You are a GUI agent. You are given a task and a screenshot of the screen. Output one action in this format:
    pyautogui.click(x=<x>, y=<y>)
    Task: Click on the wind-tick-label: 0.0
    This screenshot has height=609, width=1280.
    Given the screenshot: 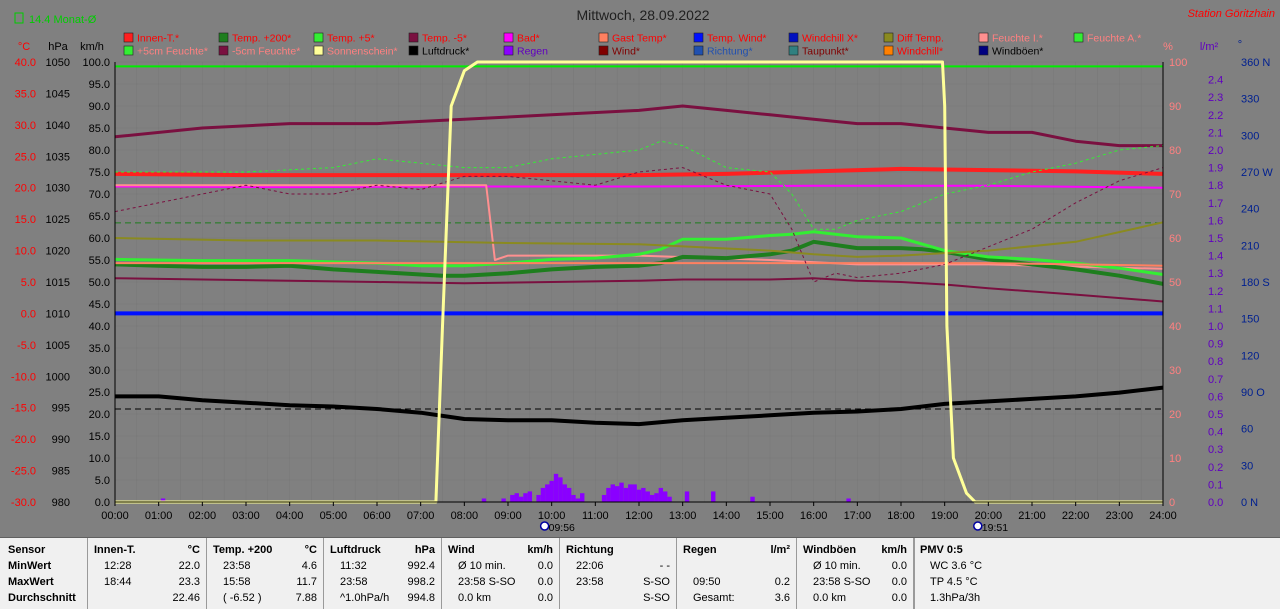 What is the action you would take?
    pyautogui.click(x=102, y=503)
    